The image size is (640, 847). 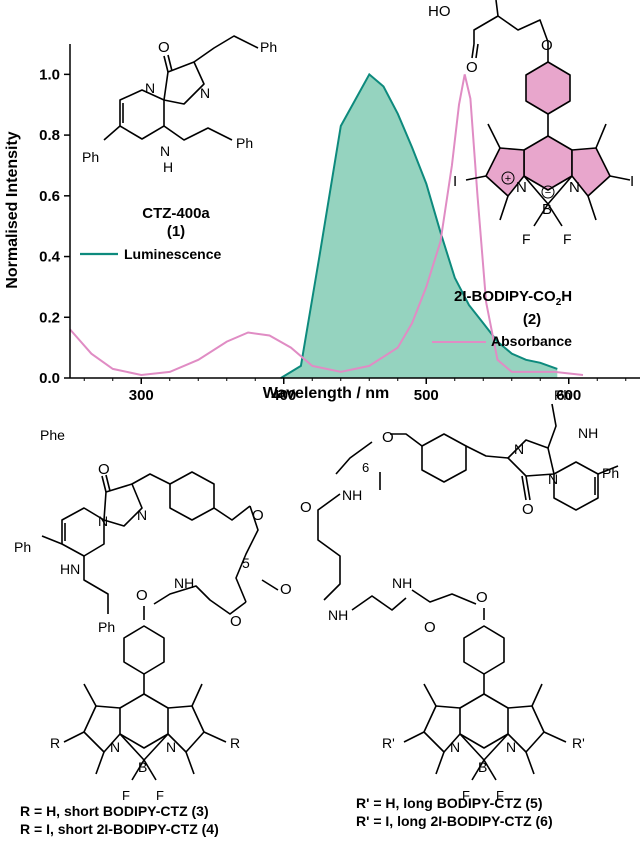 I want to click on short-sub5: 5, so click(x=246, y=563).